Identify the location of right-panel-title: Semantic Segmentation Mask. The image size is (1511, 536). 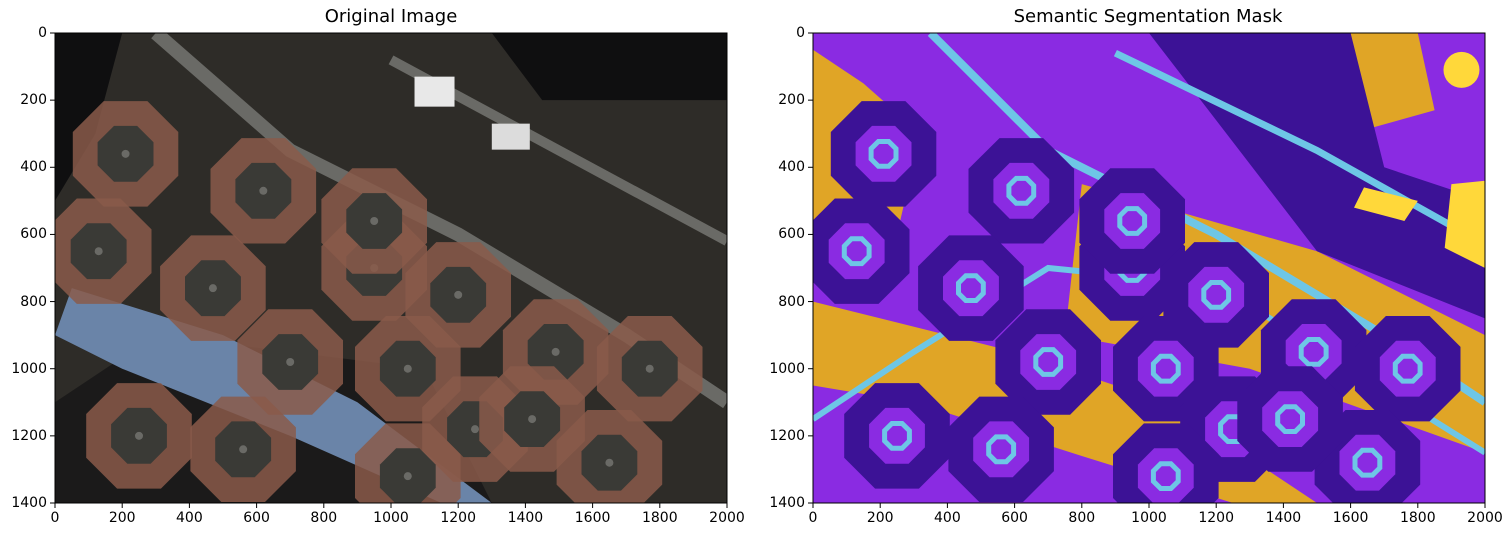
(1148, 16).